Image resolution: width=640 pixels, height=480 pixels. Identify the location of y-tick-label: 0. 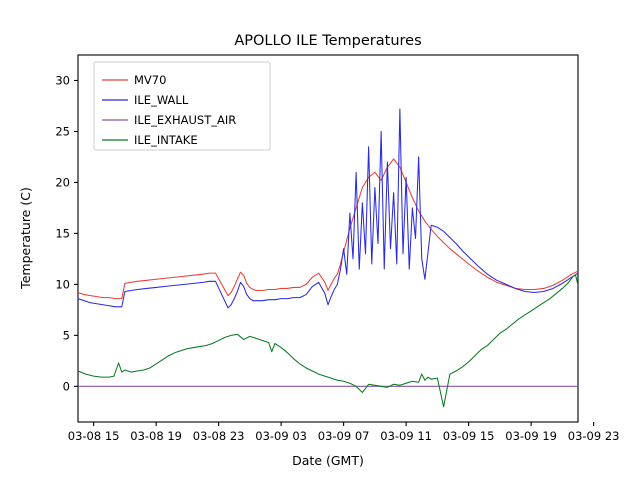
(66, 386).